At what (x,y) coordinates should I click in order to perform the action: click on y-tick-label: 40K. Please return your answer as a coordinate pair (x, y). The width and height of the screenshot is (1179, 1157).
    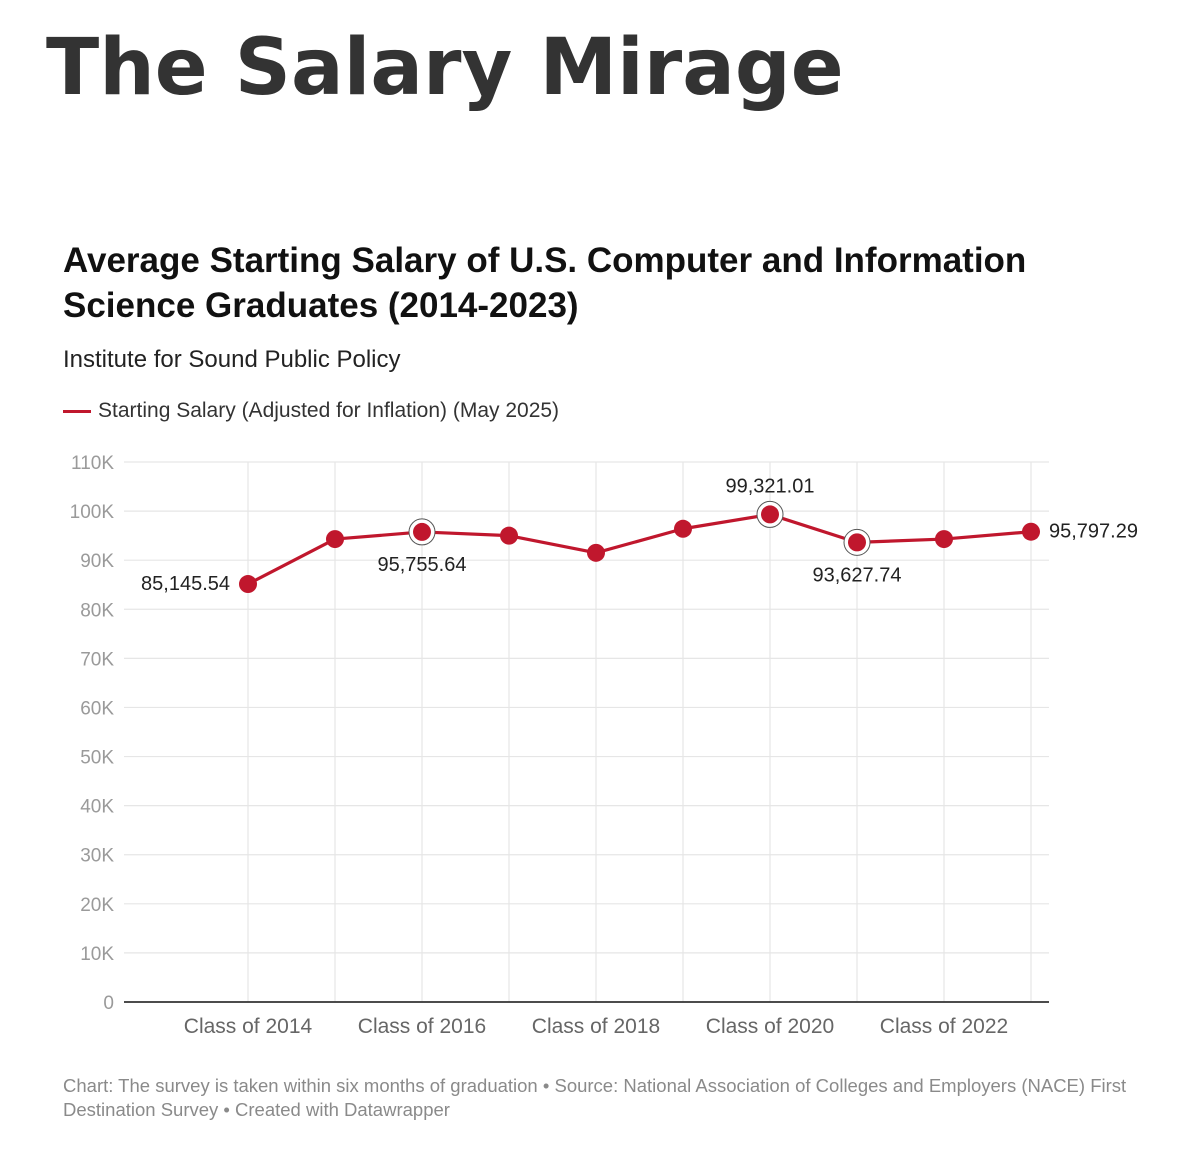
    Looking at the image, I should click on (97, 807).